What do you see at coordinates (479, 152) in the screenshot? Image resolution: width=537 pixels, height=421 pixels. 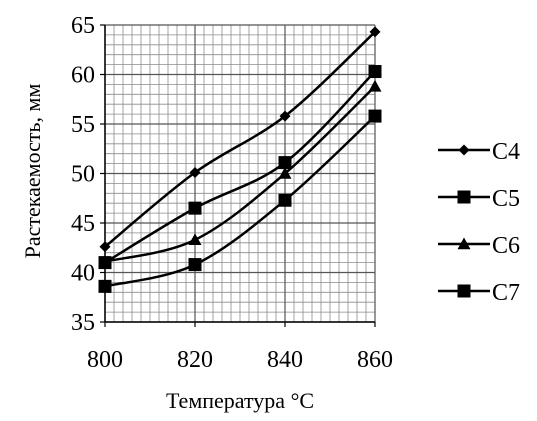 I see `legend-item-C4: C4` at bounding box center [479, 152].